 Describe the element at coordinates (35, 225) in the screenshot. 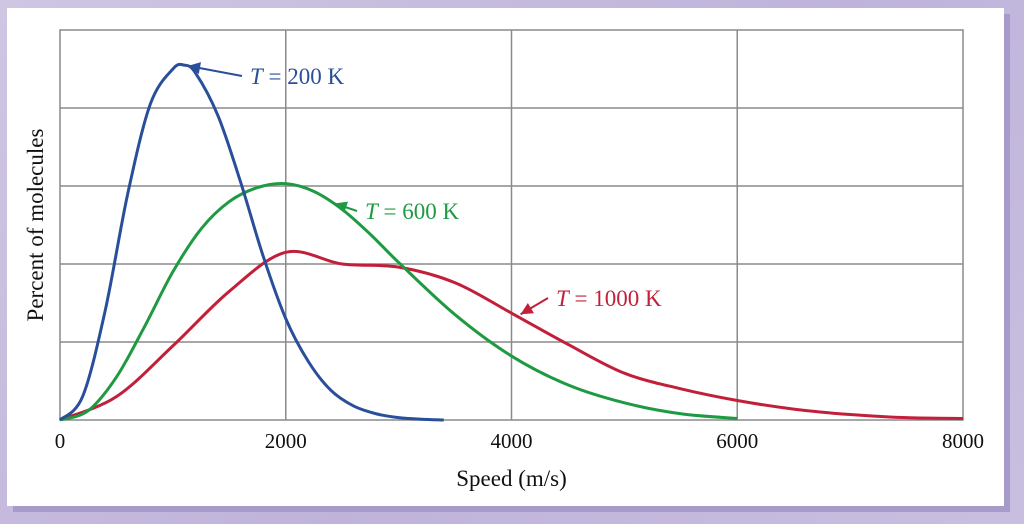

I see `y-axis-title: Percent of molecules` at that location.